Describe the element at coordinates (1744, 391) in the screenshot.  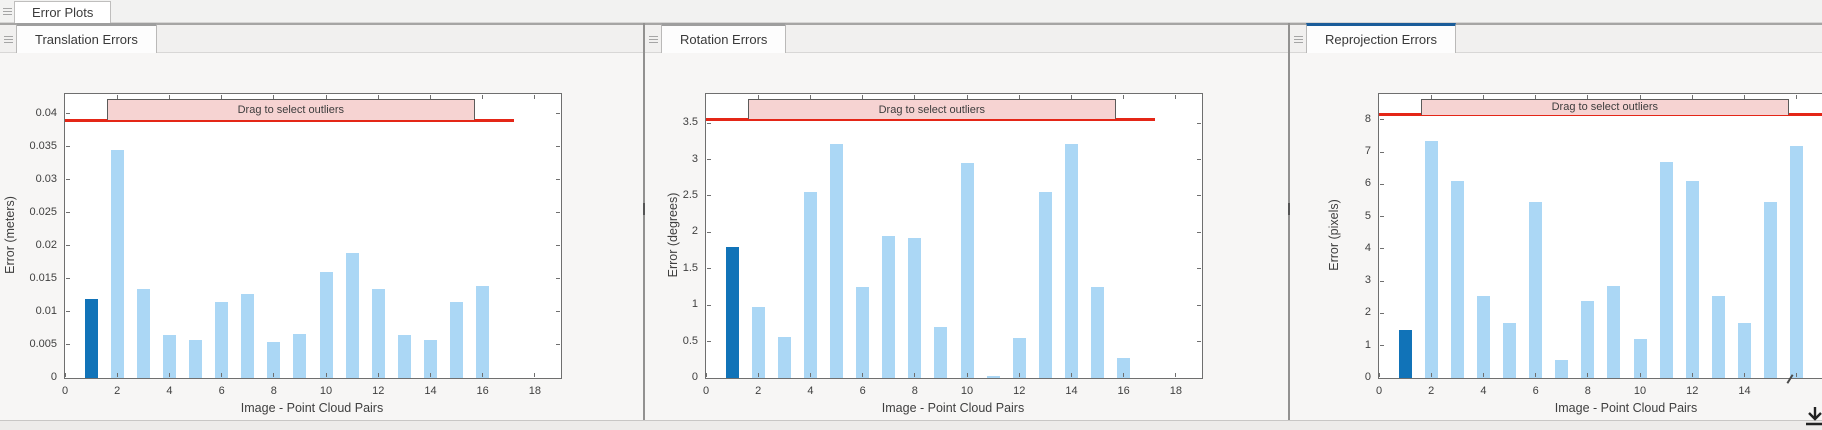
I see `x-tick-label: 14` at that location.